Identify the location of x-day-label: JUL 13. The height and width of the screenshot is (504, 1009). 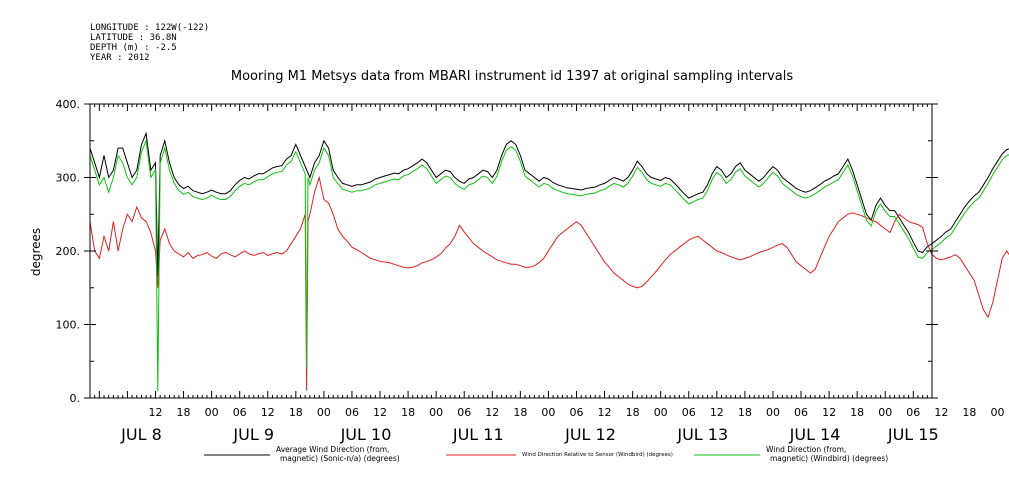
(702, 434).